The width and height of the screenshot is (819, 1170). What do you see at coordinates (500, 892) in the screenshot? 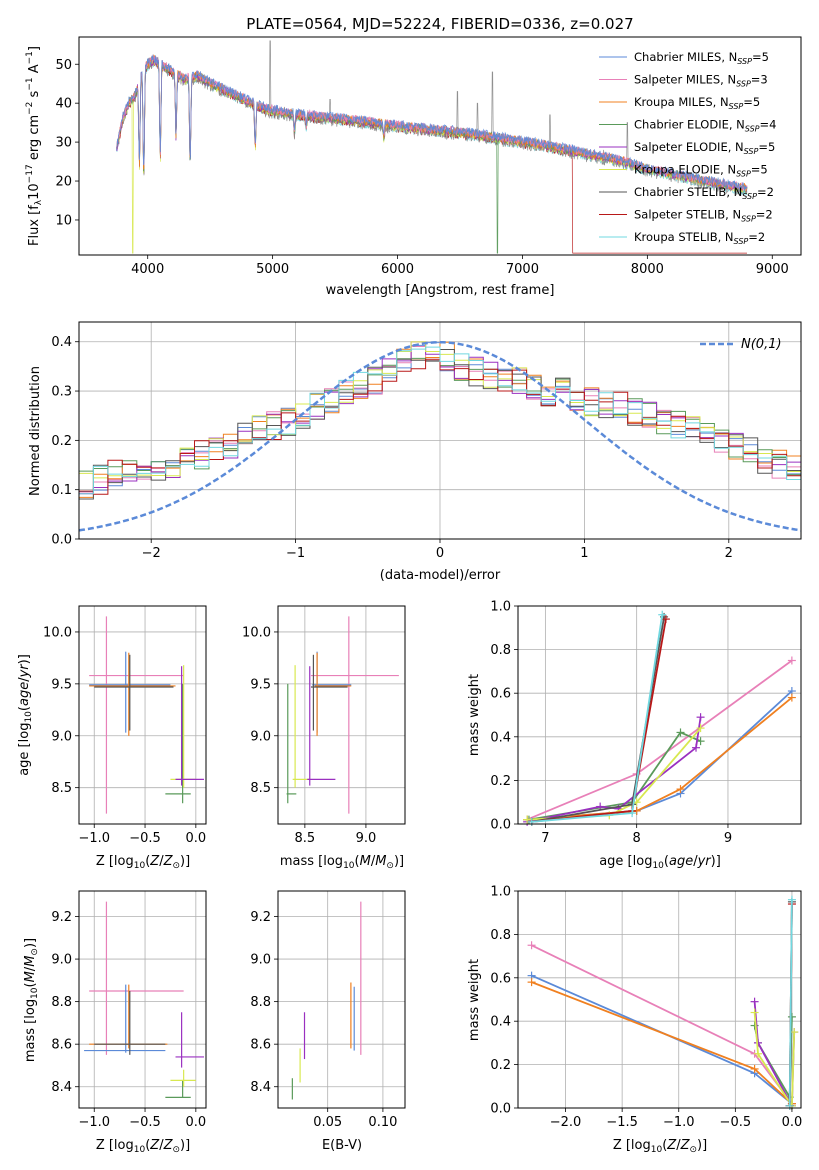
I see `y-tick-label: 1.0` at bounding box center [500, 892].